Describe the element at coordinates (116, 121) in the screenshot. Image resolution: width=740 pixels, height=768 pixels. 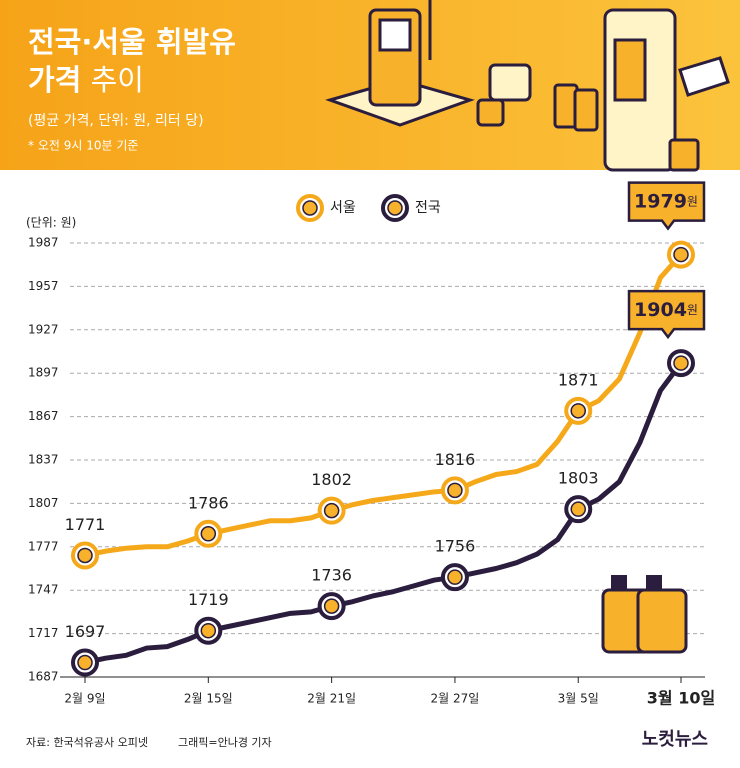
I see `subtitle: (평균 가격, 단위: 원, 리터 당)` at that location.